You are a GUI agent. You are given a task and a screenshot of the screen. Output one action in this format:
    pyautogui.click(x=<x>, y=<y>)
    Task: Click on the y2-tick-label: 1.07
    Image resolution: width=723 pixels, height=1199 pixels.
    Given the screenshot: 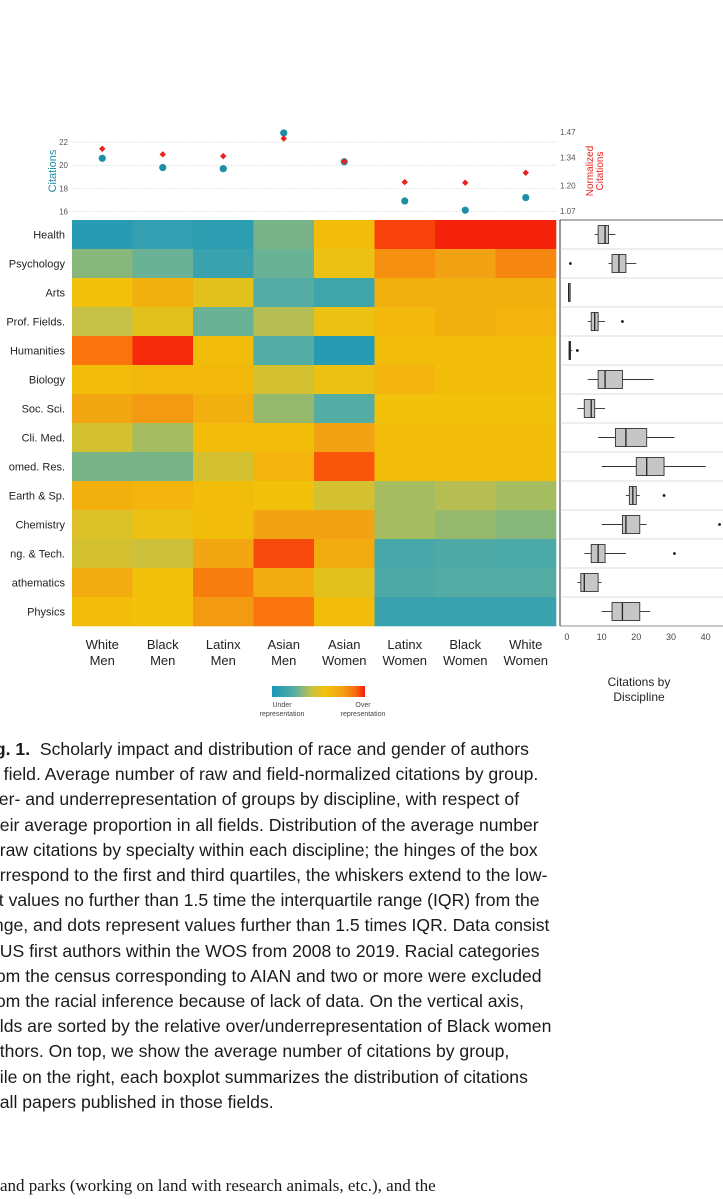 What is the action you would take?
    pyautogui.click(x=568, y=211)
    